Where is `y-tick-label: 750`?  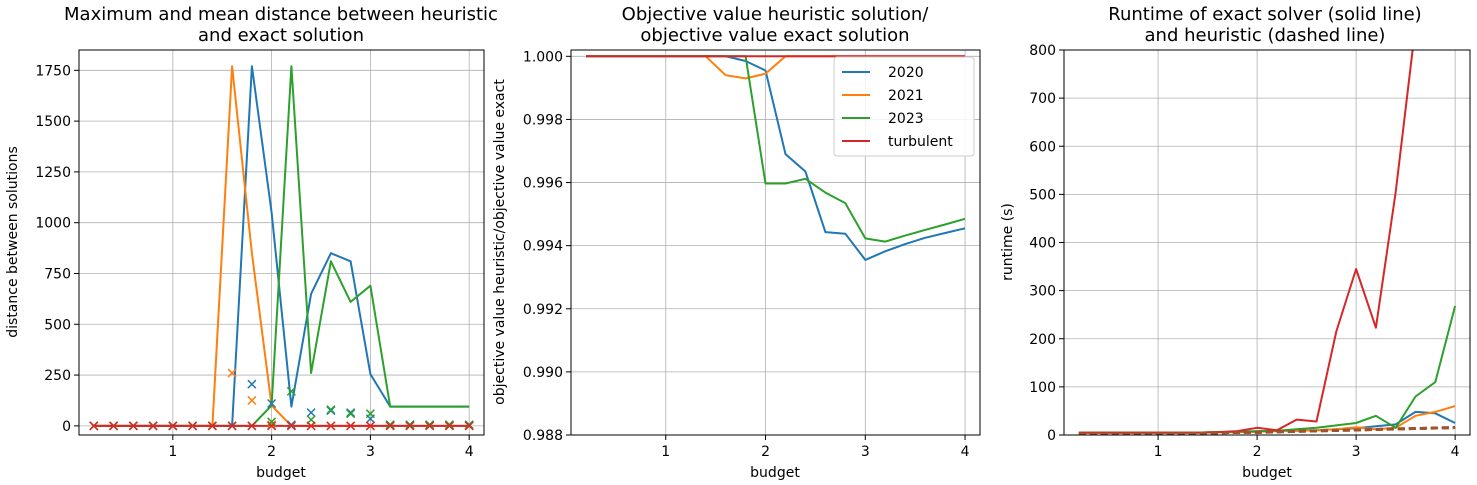
y-tick-label: 750 is located at coordinates (57, 274).